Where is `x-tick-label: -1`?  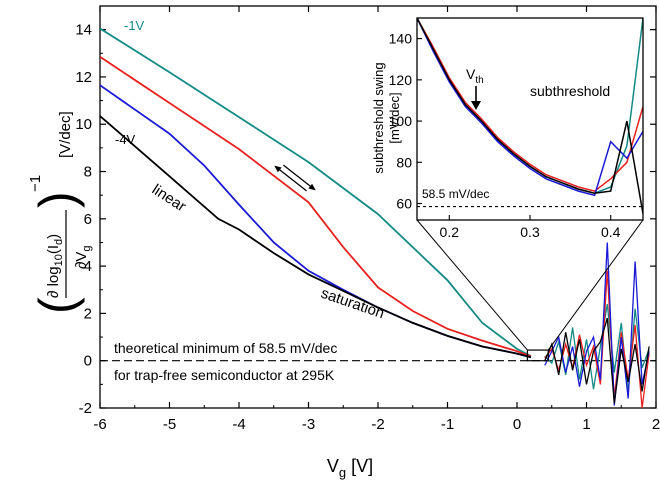 x-tick-label: -1 is located at coordinates (447, 424).